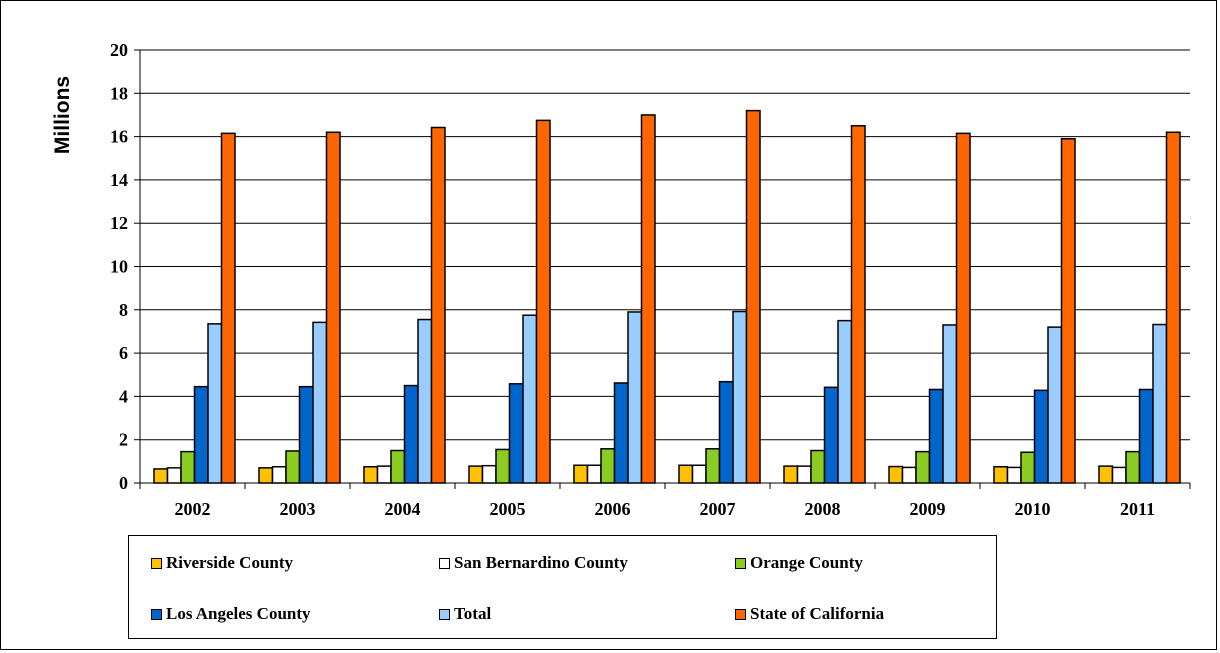  I want to click on y-tick-label: 14, so click(119, 180).